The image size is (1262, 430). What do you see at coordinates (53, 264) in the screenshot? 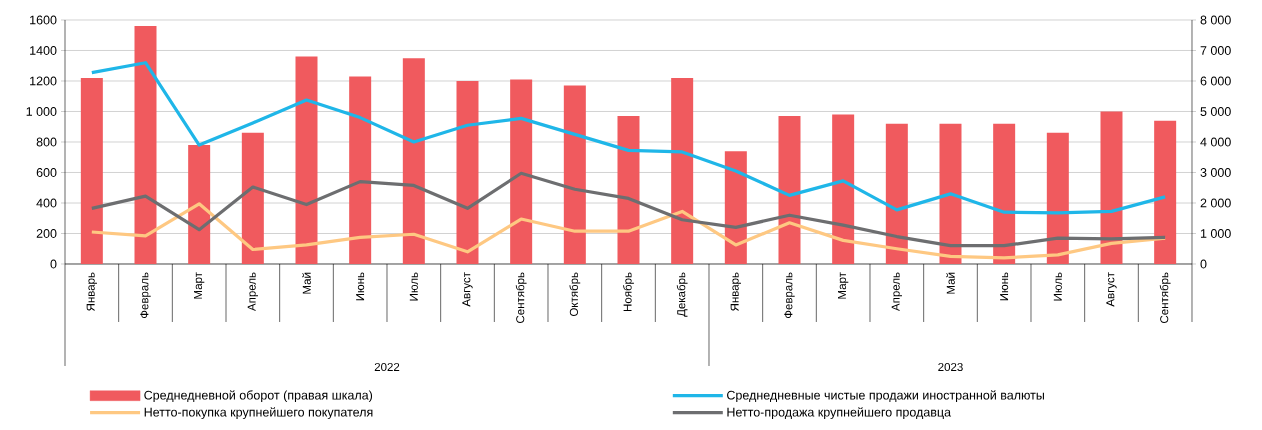
I see `y-tick-label: 0` at bounding box center [53, 264].